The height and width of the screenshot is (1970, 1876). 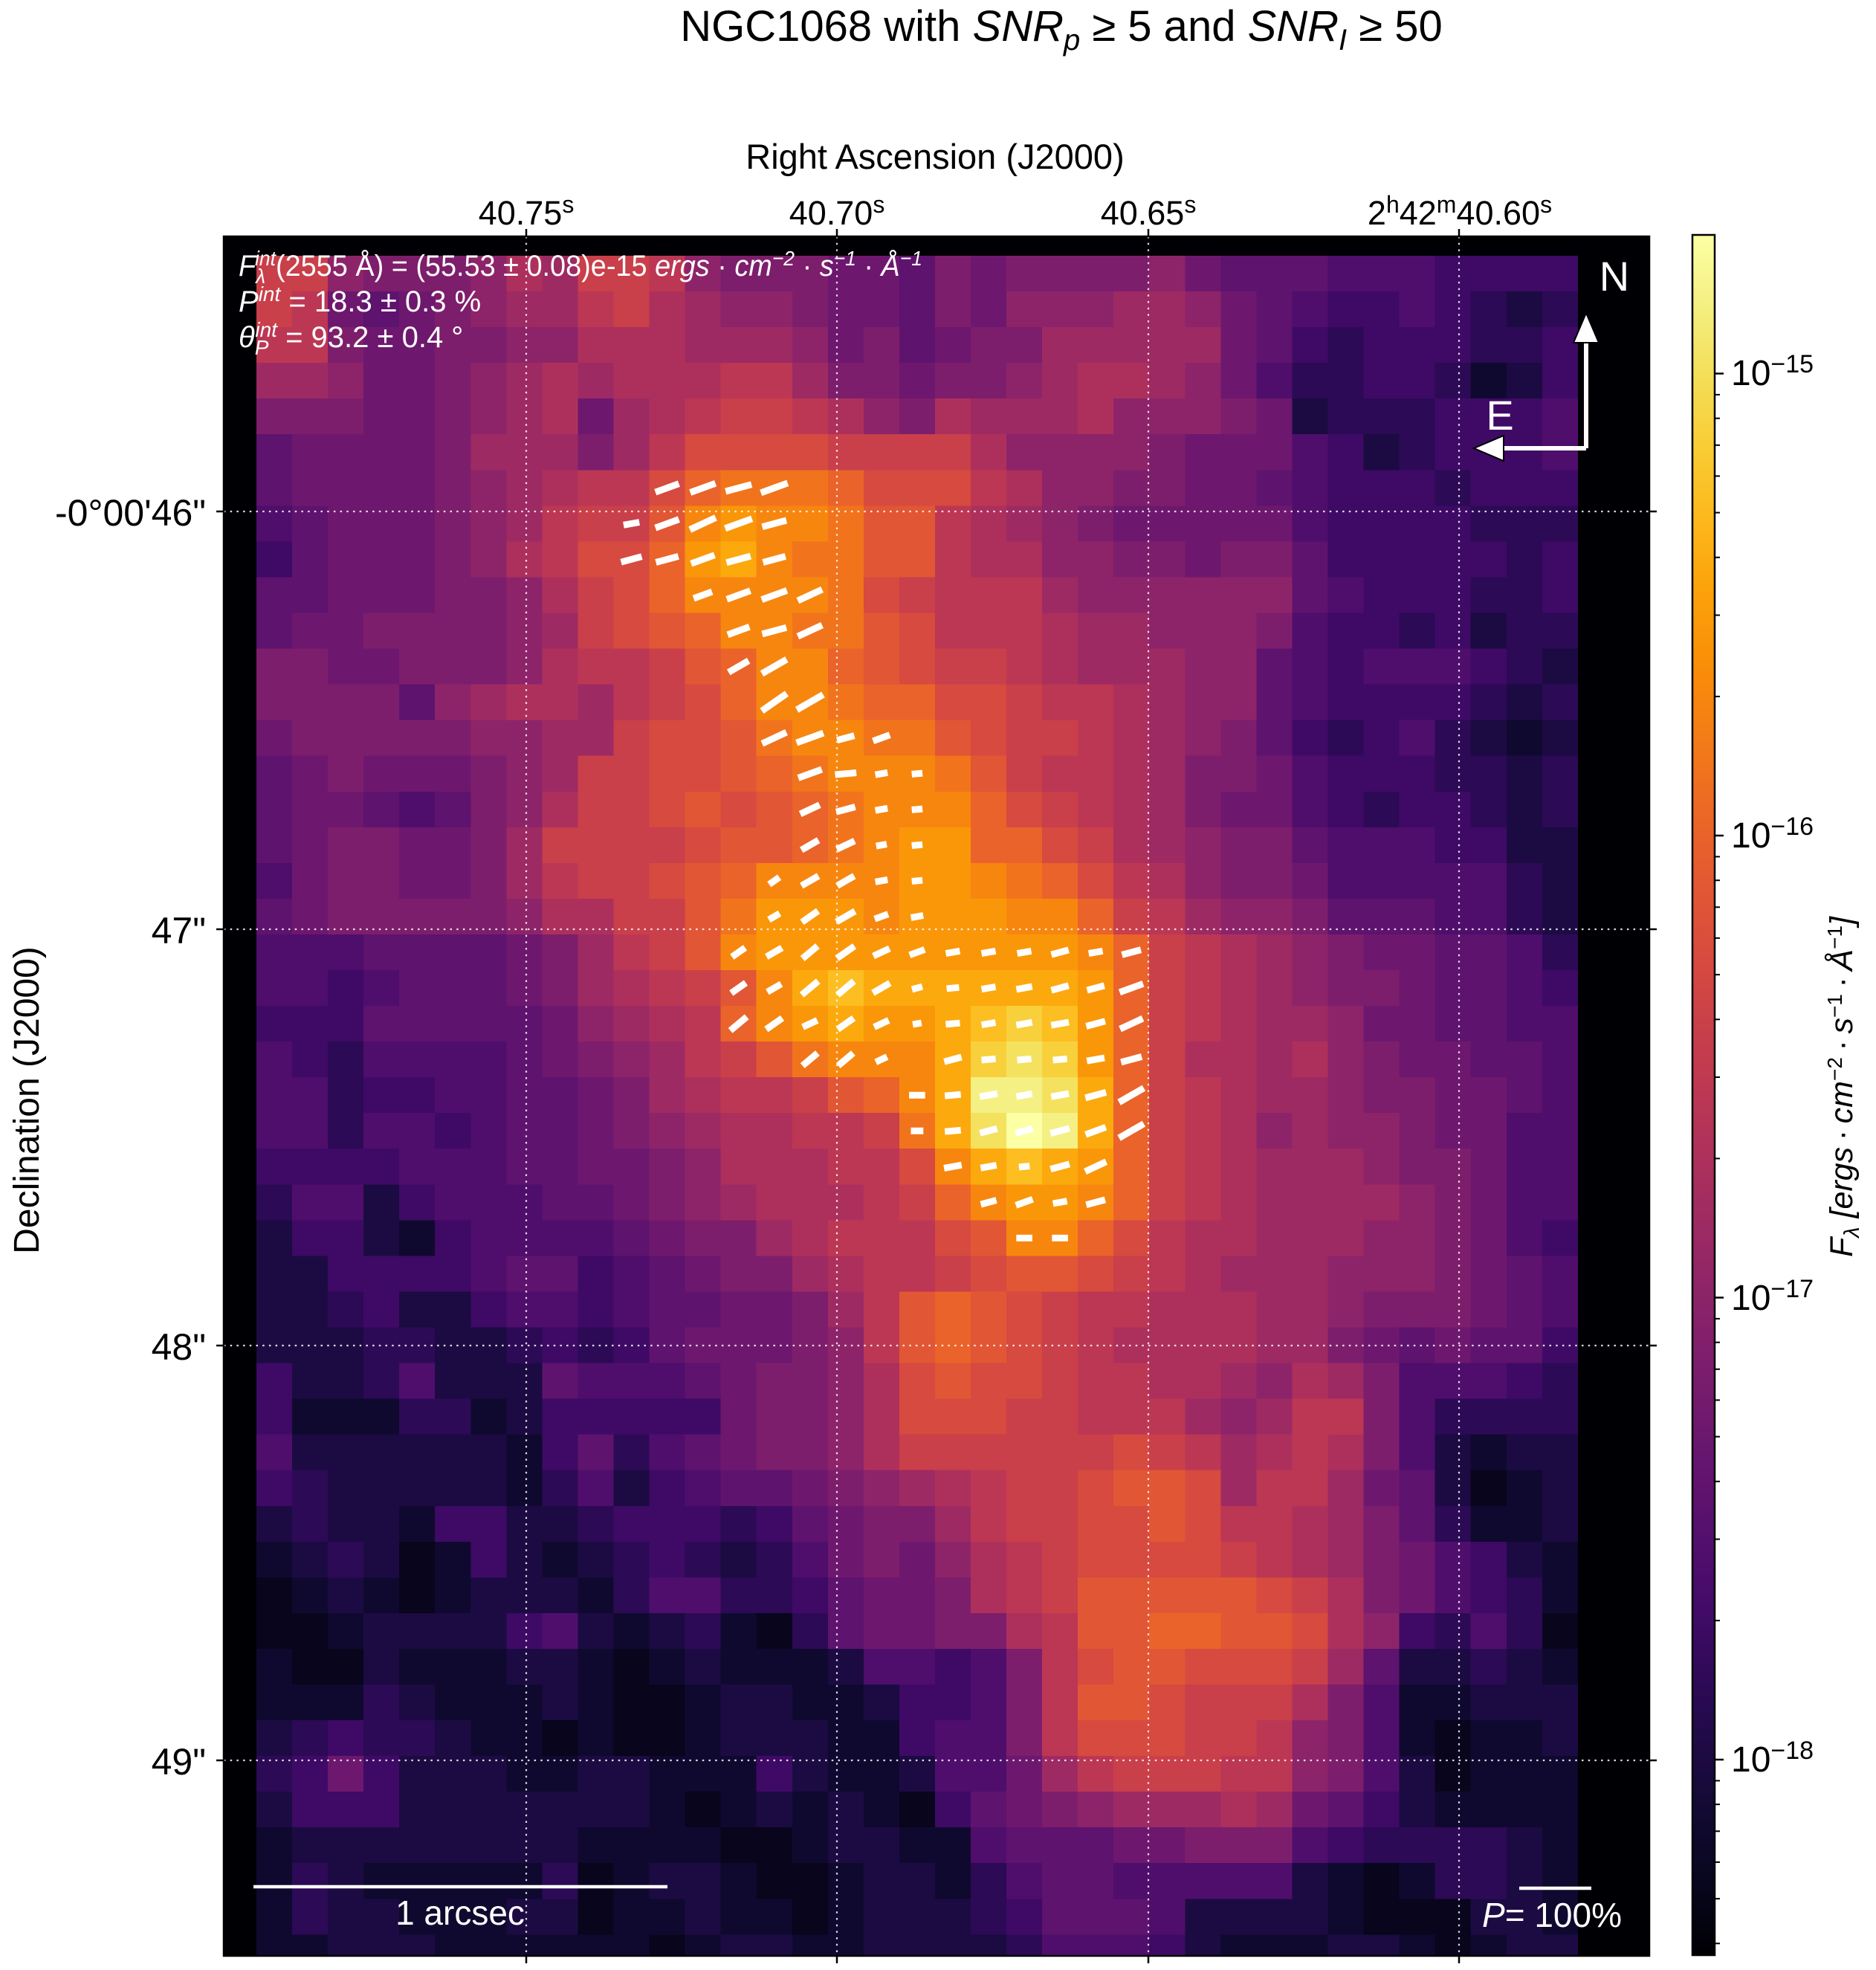 What do you see at coordinates (1614, 276) in the screenshot?
I see `svg-text: N` at bounding box center [1614, 276].